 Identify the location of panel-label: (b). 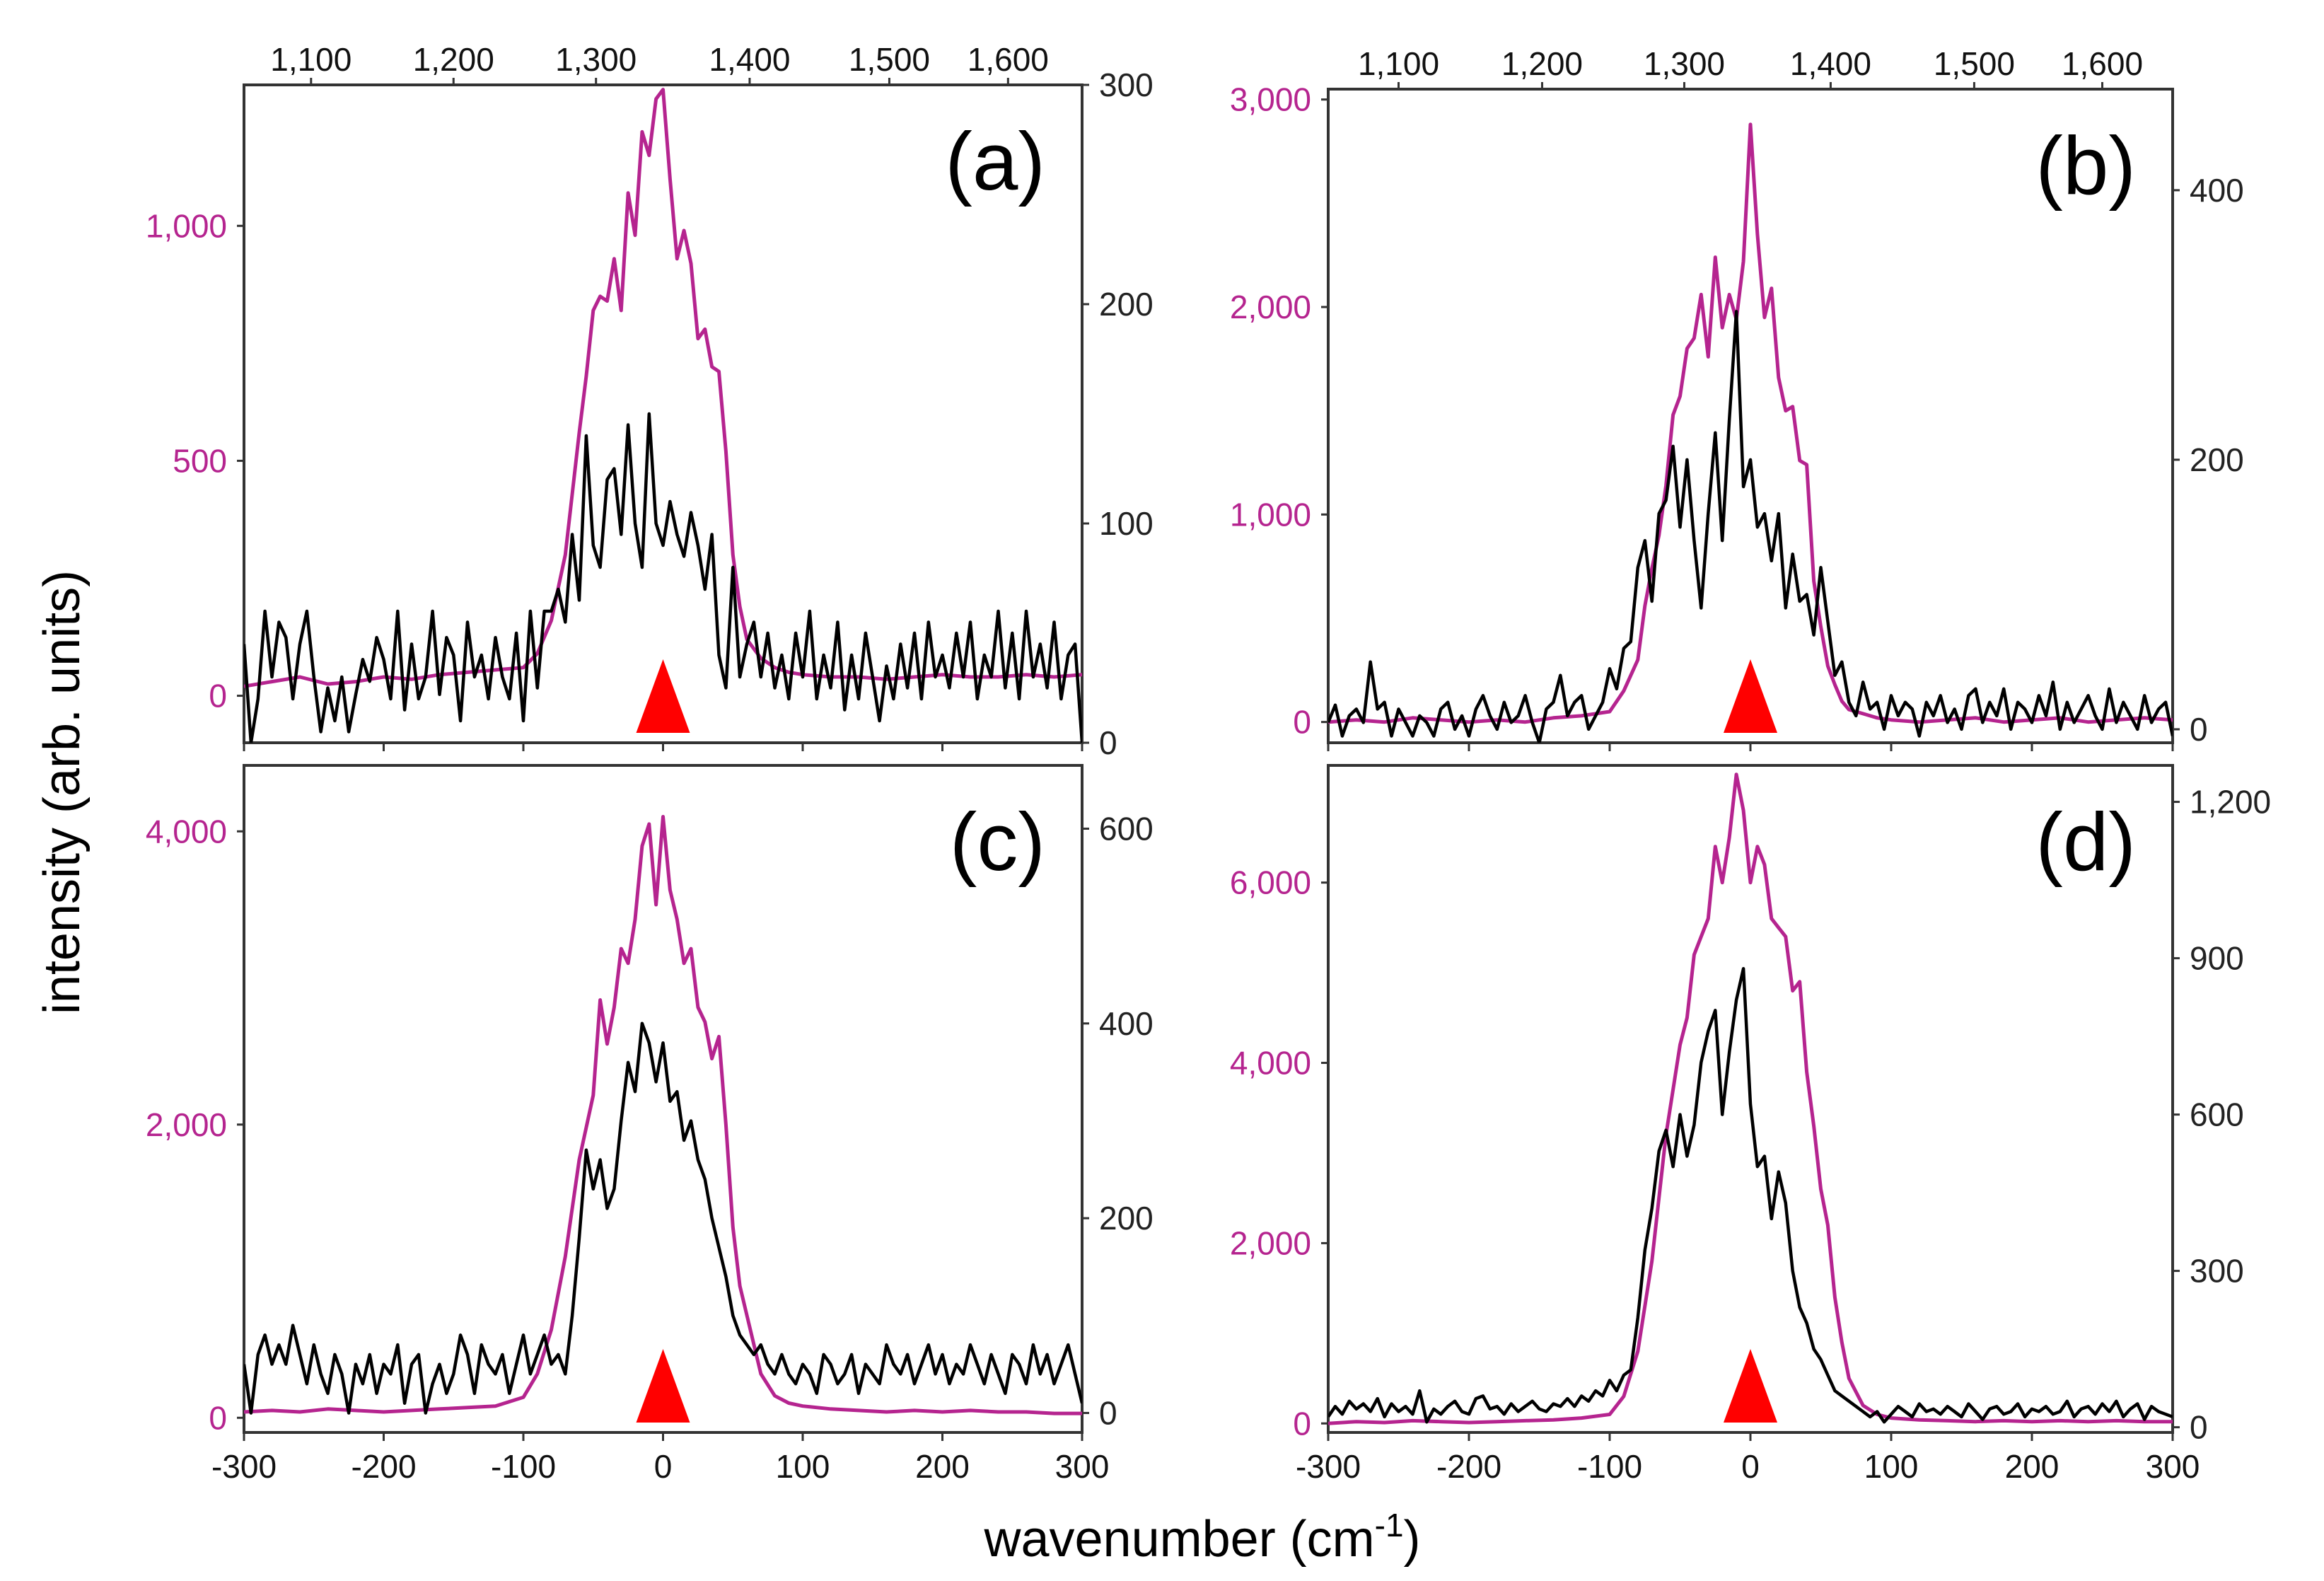
(2085, 166).